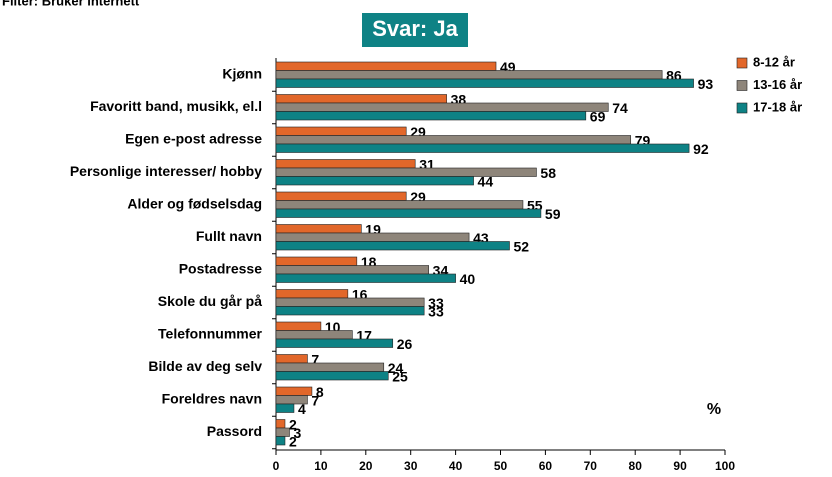 This screenshot has width=832, height=477. I want to click on value-label: 58, so click(548, 173).